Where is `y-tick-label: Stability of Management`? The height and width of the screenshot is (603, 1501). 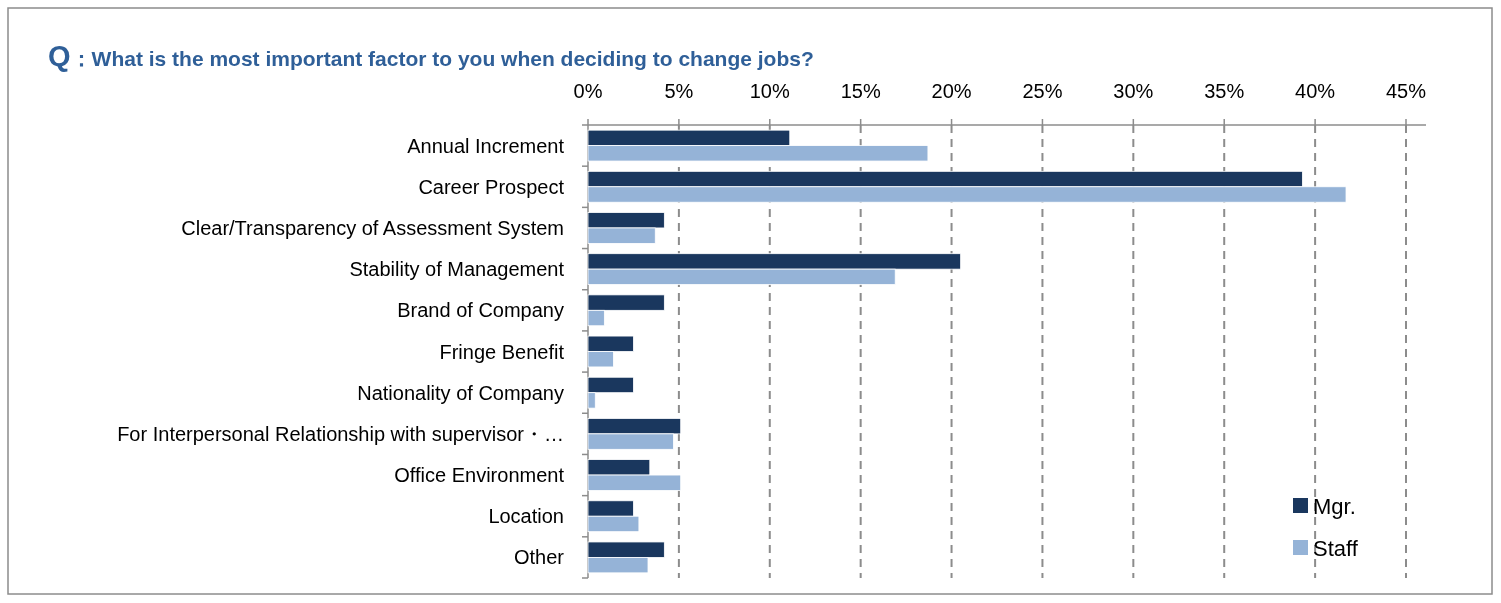
y-tick-label: Stability of Management is located at coordinates (457, 269).